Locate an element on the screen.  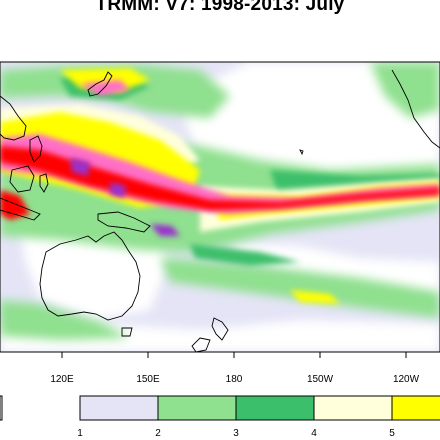
hawaii-coastline is located at coordinates (301, 152).